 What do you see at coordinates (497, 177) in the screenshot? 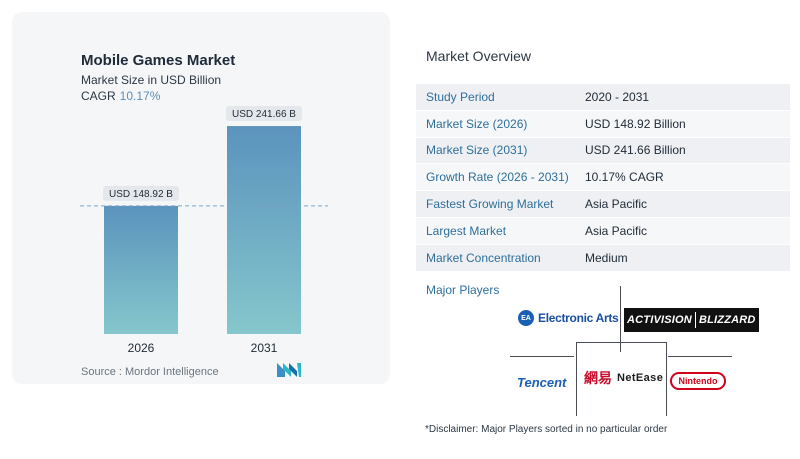
I see `overview-label: Growth Rate (2026 - 2031)` at bounding box center [497, 177].